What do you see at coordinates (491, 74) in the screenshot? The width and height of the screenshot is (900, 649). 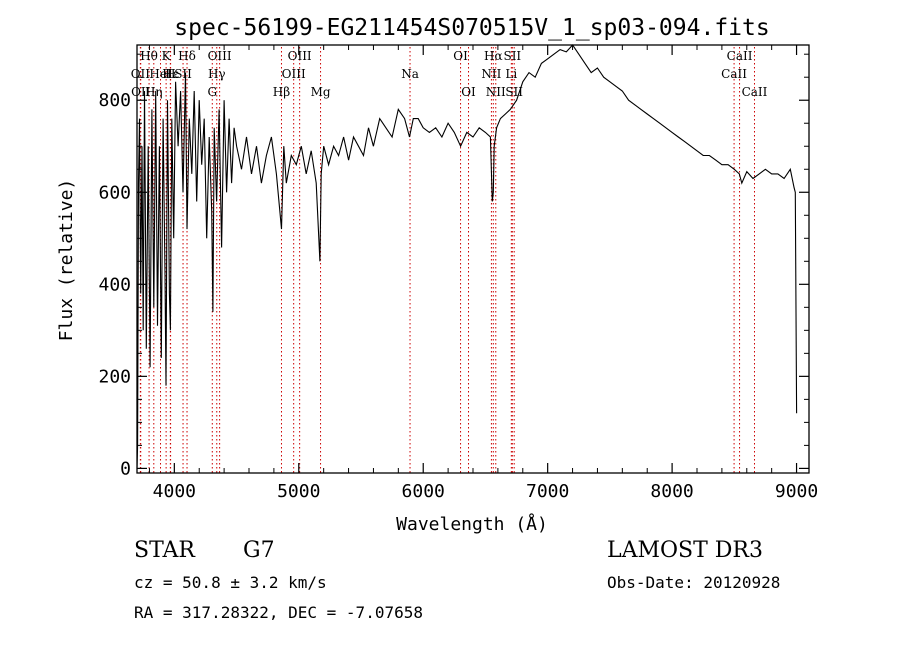 I see `line-label-21: NII` at bounding box center [491, 74].